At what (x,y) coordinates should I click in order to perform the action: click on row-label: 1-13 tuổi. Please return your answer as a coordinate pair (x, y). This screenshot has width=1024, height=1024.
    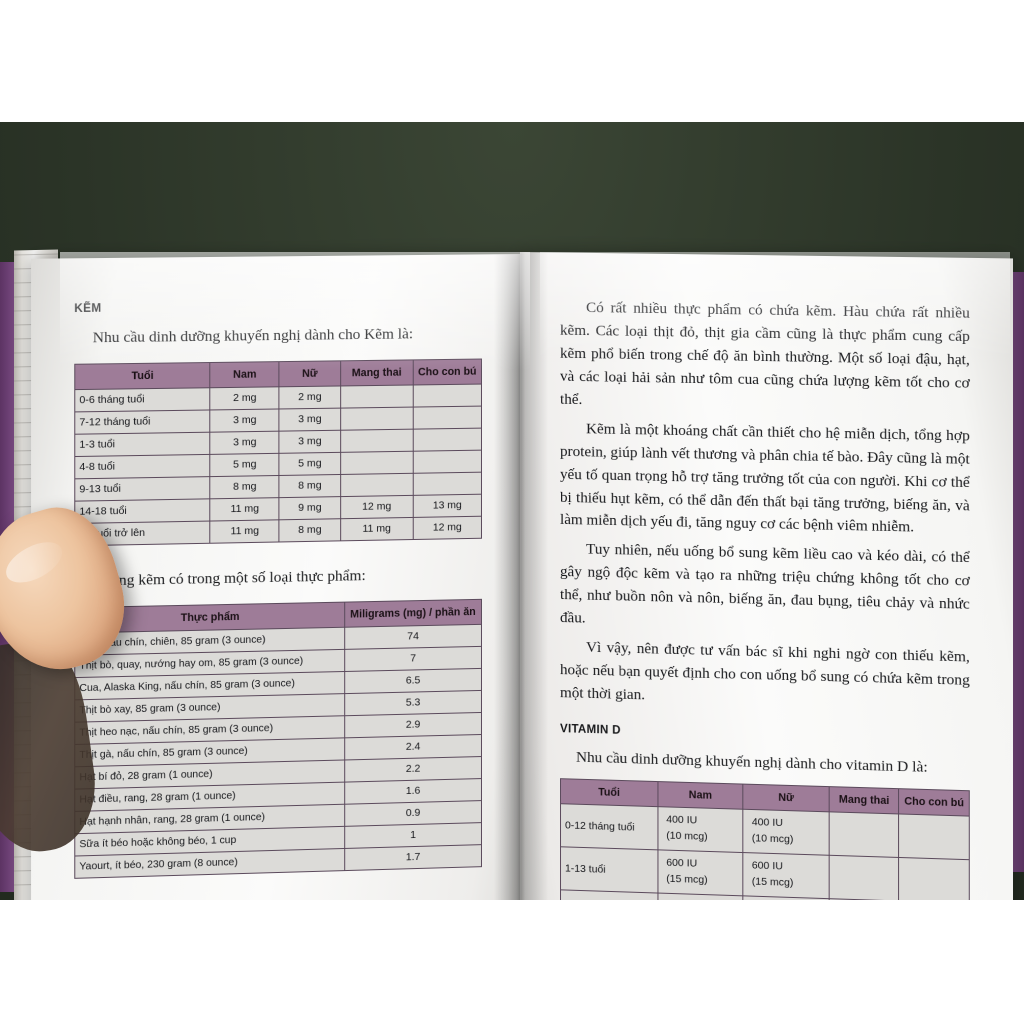
    Looking at the image, I should click on (609, 870).